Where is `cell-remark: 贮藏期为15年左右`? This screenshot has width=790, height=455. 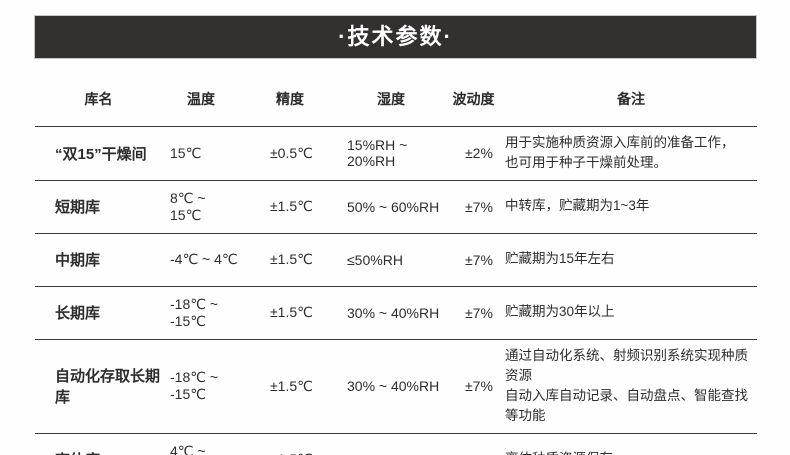
cell-remark: 贮藏期为15年左右 is located at coordinates (560, 259).